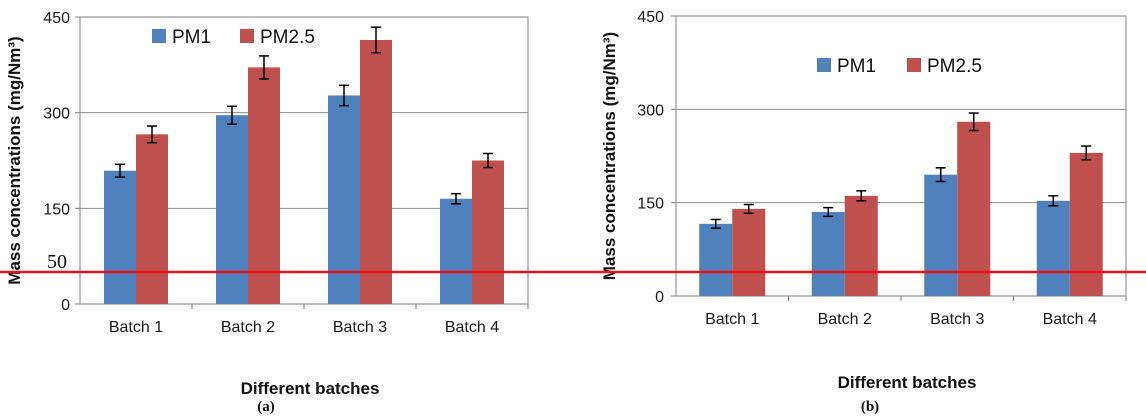 The height and width of the screenshot is (418, 1146). I want to click on reference-line-label: 50, so click(57, 262).